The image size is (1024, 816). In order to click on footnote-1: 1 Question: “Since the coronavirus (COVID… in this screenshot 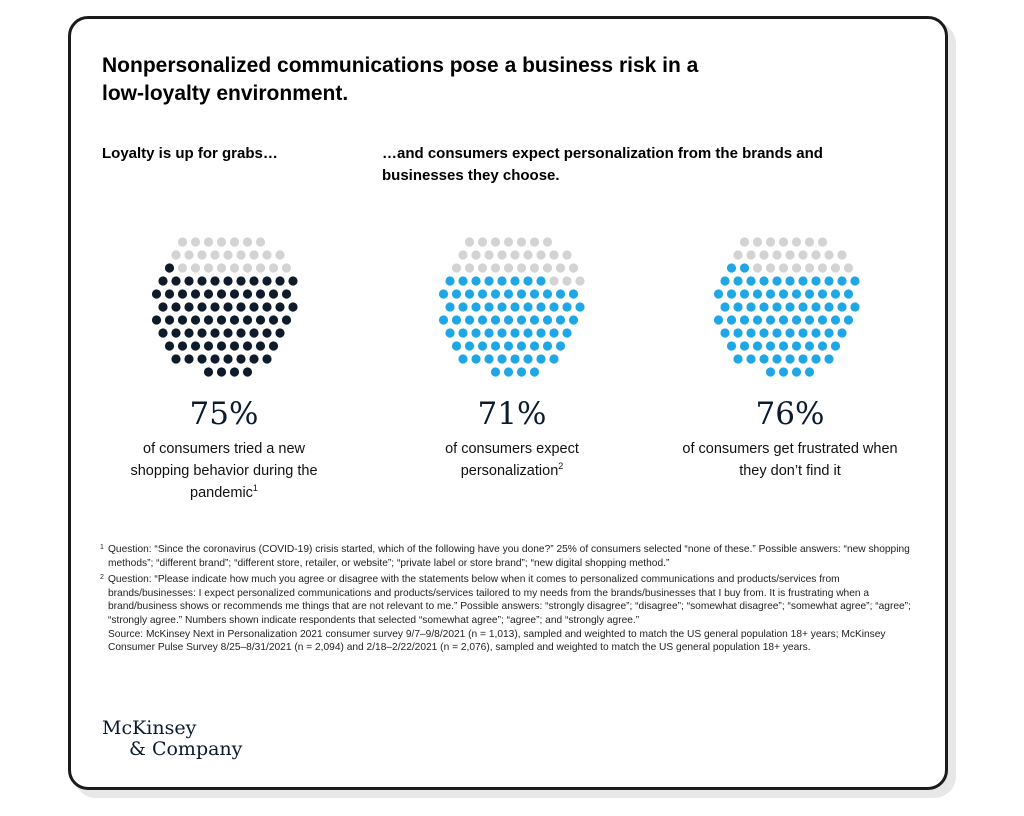, I will do `click(505, 556)`.